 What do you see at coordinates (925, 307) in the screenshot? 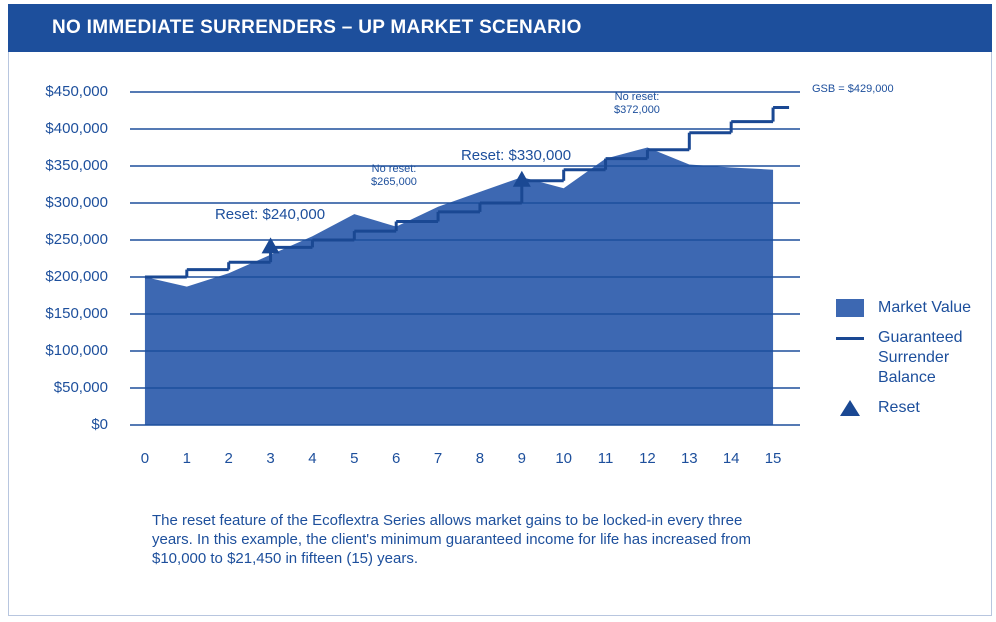
I see `legend-label: Market Value` at bounding box center [925, 307].